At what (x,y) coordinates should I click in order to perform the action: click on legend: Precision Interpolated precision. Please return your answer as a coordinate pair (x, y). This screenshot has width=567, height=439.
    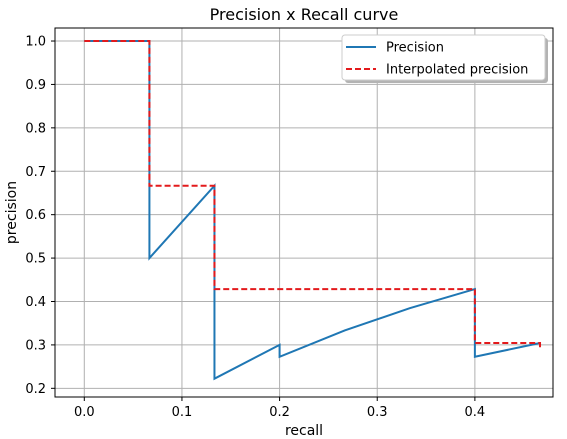
    Looking at the image, I should click on (444, 58).